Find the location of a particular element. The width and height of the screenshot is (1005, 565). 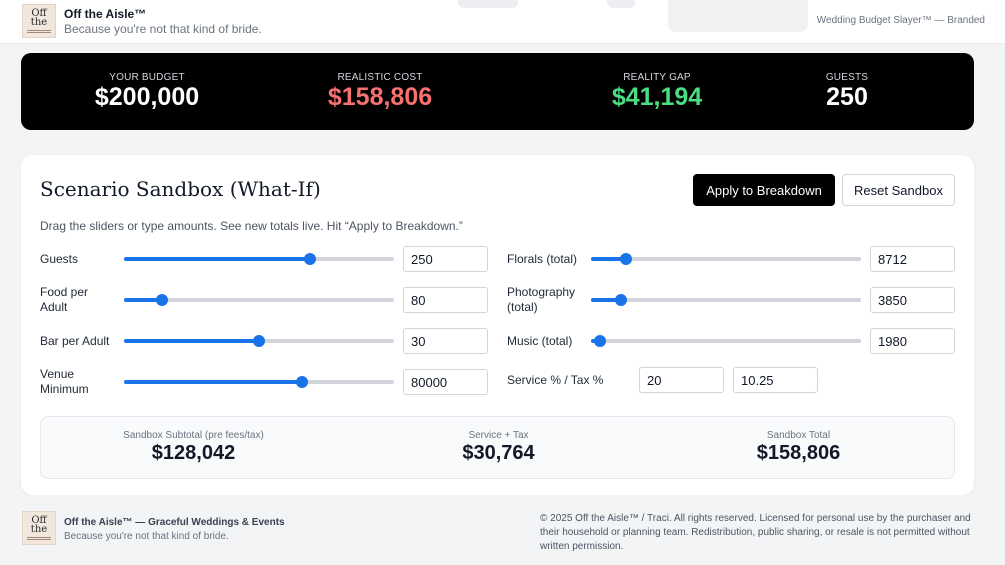

service-tax-label: Service % / Tax % is located at coordinates (555, 380).